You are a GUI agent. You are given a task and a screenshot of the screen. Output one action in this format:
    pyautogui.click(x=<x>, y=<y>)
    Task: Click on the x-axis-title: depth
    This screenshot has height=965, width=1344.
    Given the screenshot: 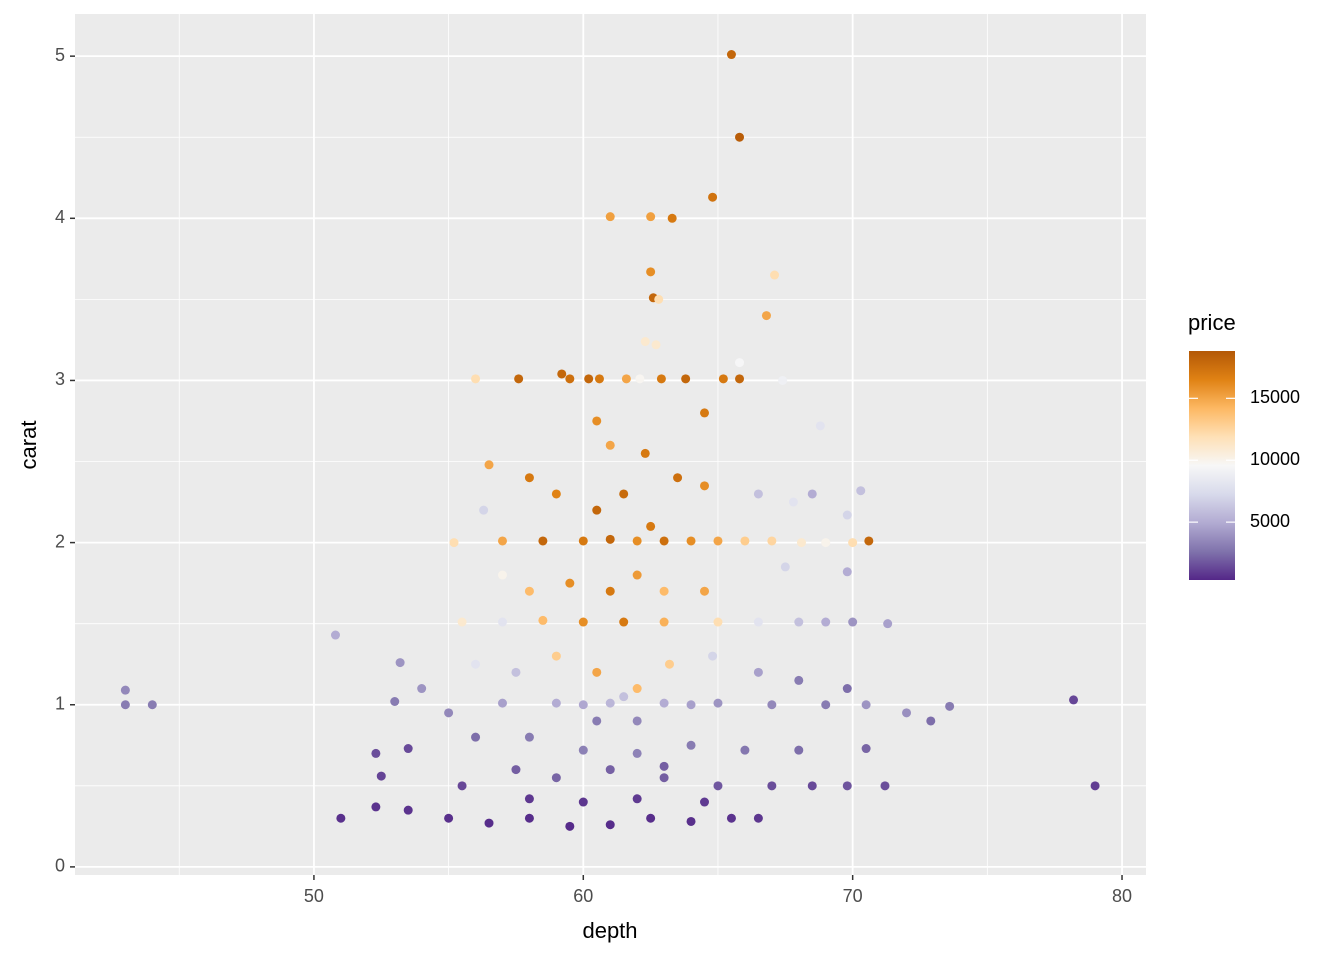 What is the action you would take?
    pyautogui.click(x=609, y=930)
    